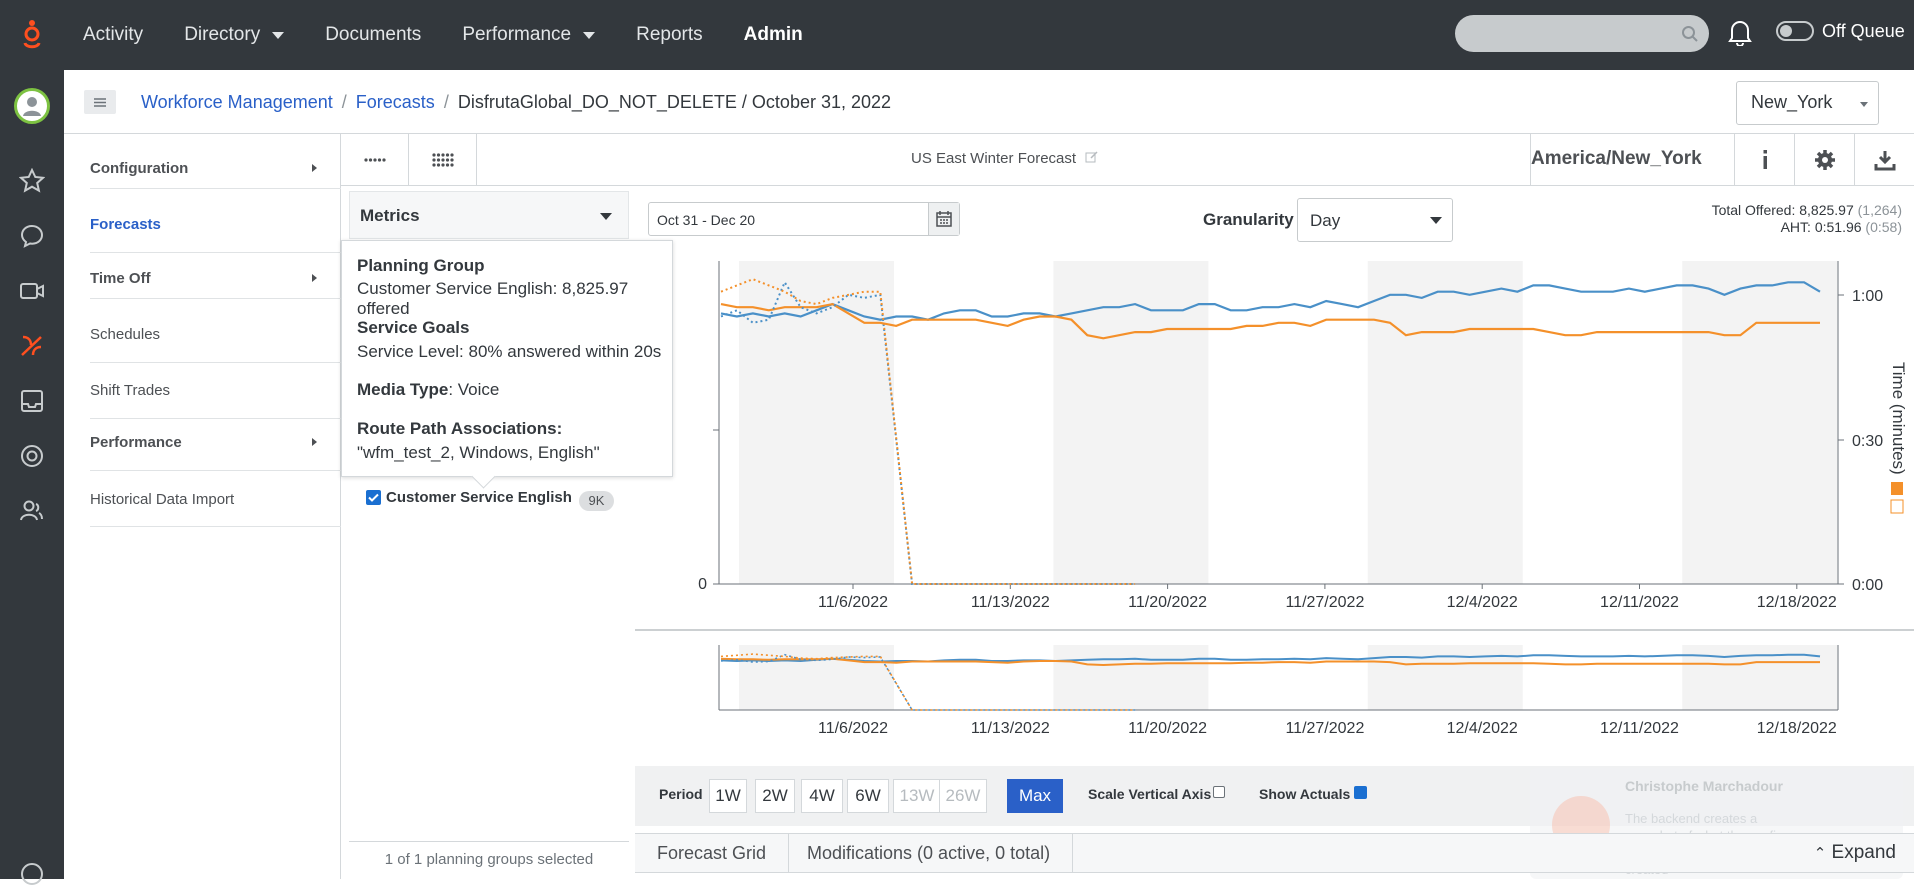 The height and width of the screenshot is (890, 1914). What do you see at coordinates (395, 102) in the screenshot?
I see `breadcrumb-forecasts: Forecasts` at bounding box center [395, 102].